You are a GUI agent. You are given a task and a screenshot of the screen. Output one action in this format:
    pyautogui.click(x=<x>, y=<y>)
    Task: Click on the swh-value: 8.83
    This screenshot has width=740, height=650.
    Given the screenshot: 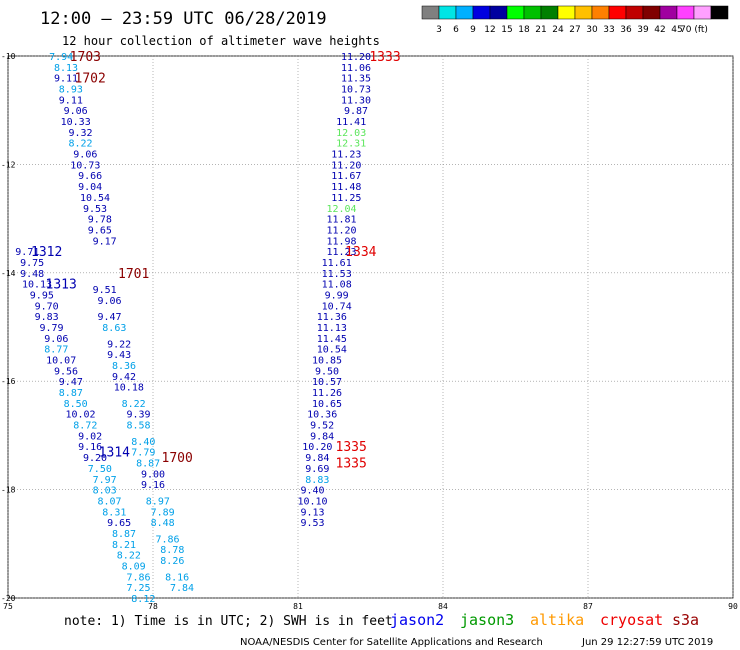 What is the action you would take?
    pyautogui.click(x=317, y=480)
    